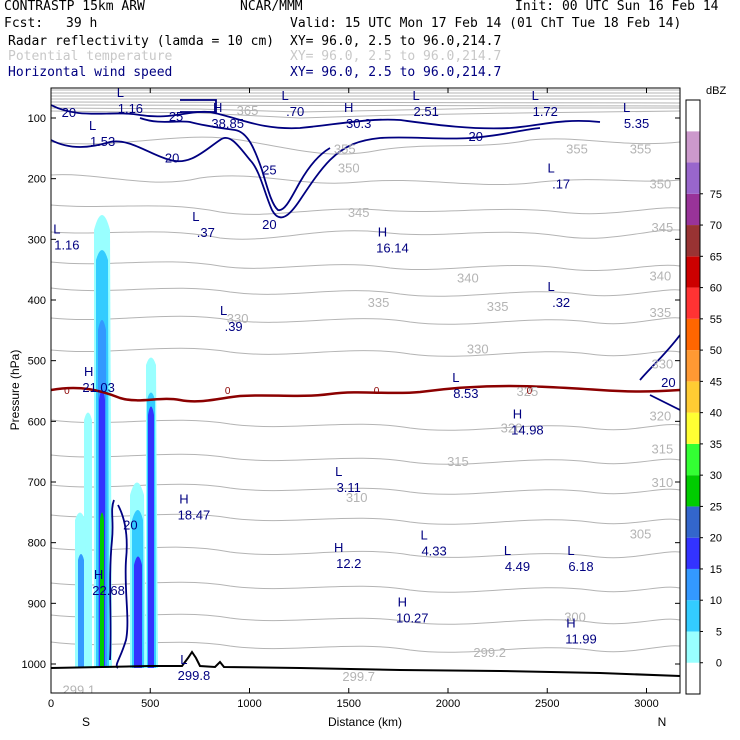 Image resolution: width=740 pixels, height=740 pixels. What do you see at coordinates (116, 441) in the screenshot?
I see `reflectivity-field` at bounding box center [116, 441].